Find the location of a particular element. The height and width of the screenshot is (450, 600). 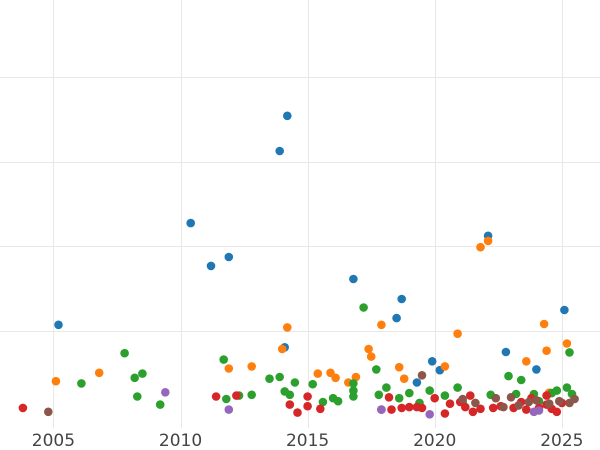

x-axis-ticks: 2005 2010 2015 2020 2025 is located at coordinates (308, 440).